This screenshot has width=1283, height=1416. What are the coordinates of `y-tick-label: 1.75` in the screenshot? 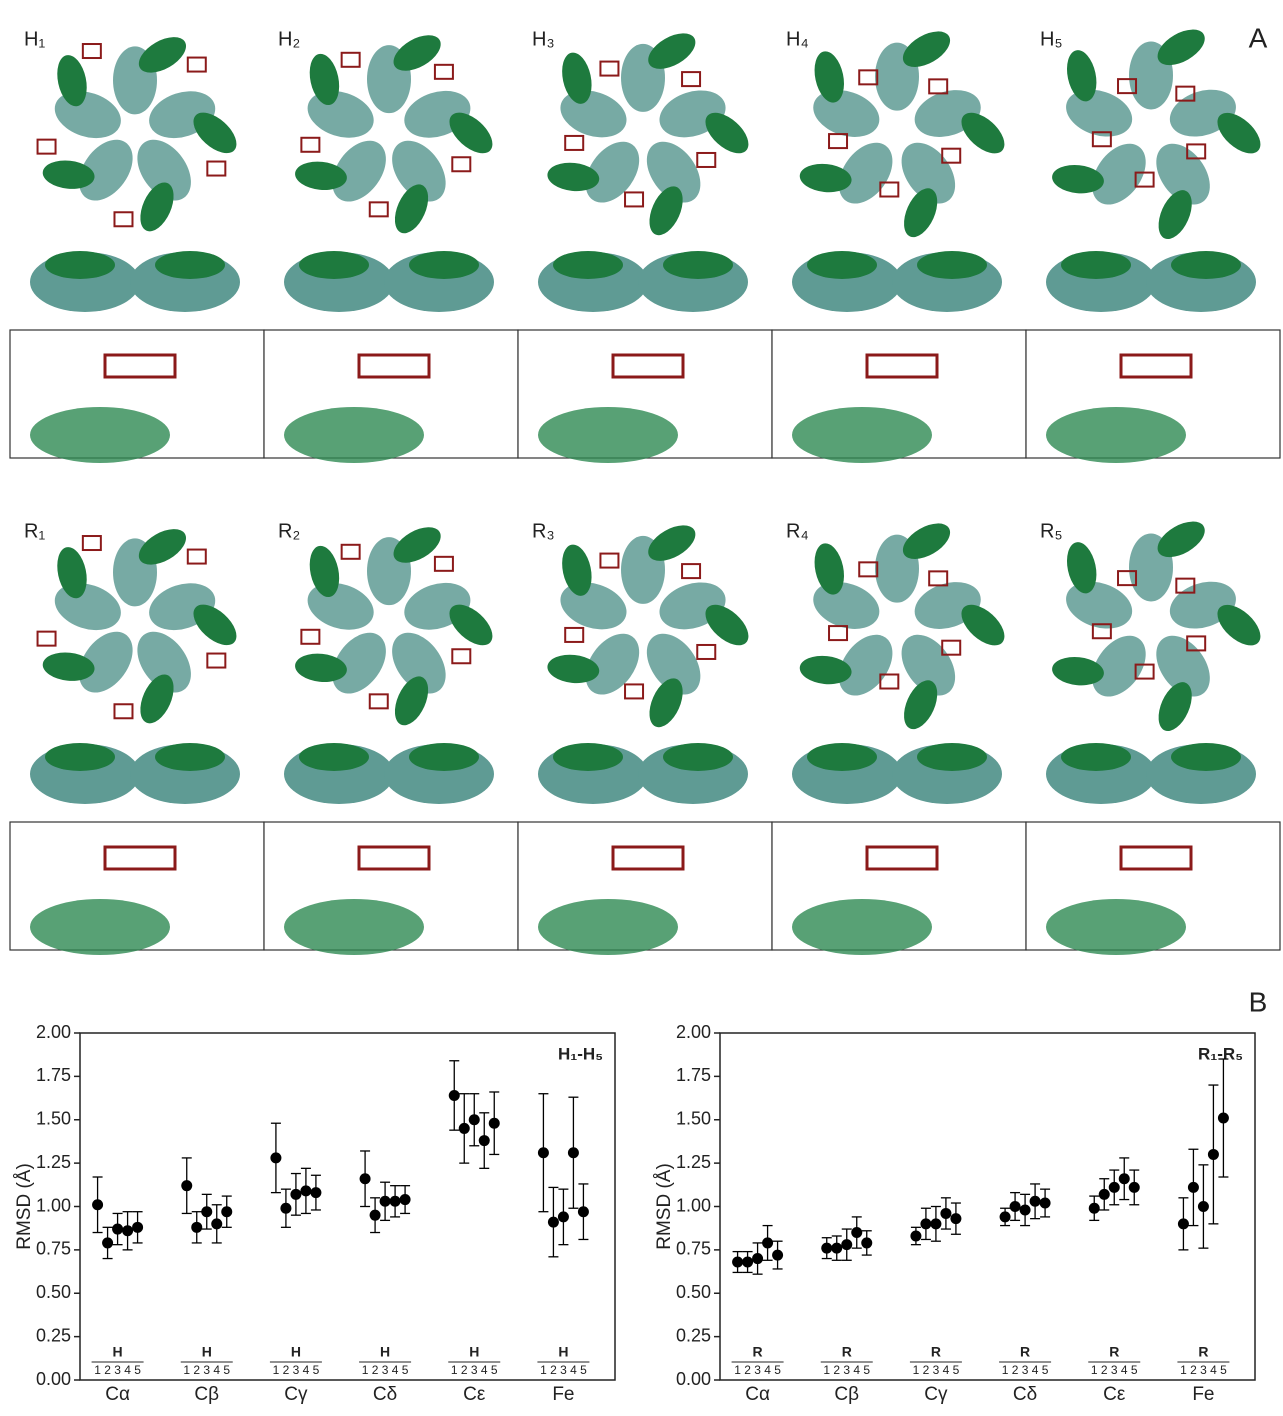 It's located at (693, 1075).